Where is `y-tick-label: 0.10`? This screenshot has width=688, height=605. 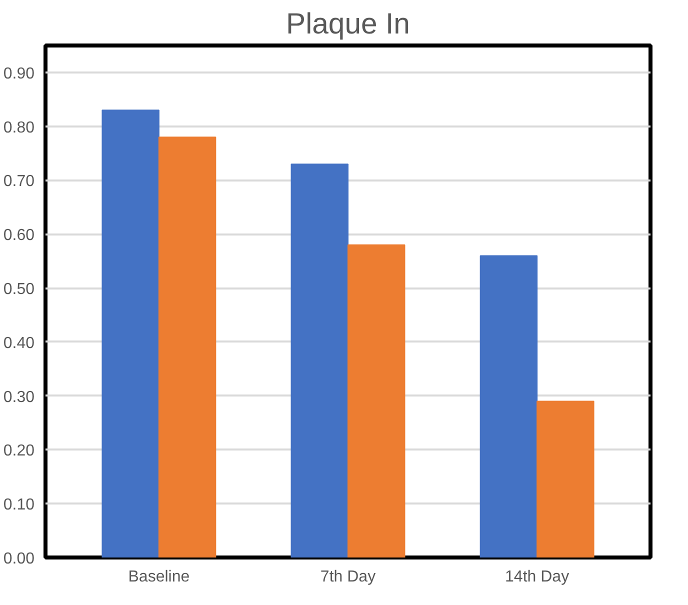
y-tick-label: 0.10 is located at coordinates (19, 505).